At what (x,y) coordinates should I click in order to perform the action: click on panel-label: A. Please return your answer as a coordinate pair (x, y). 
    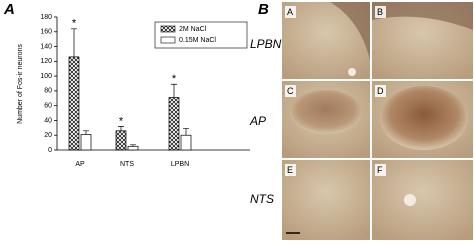
    Looking at the image, I should click on (290, 12).